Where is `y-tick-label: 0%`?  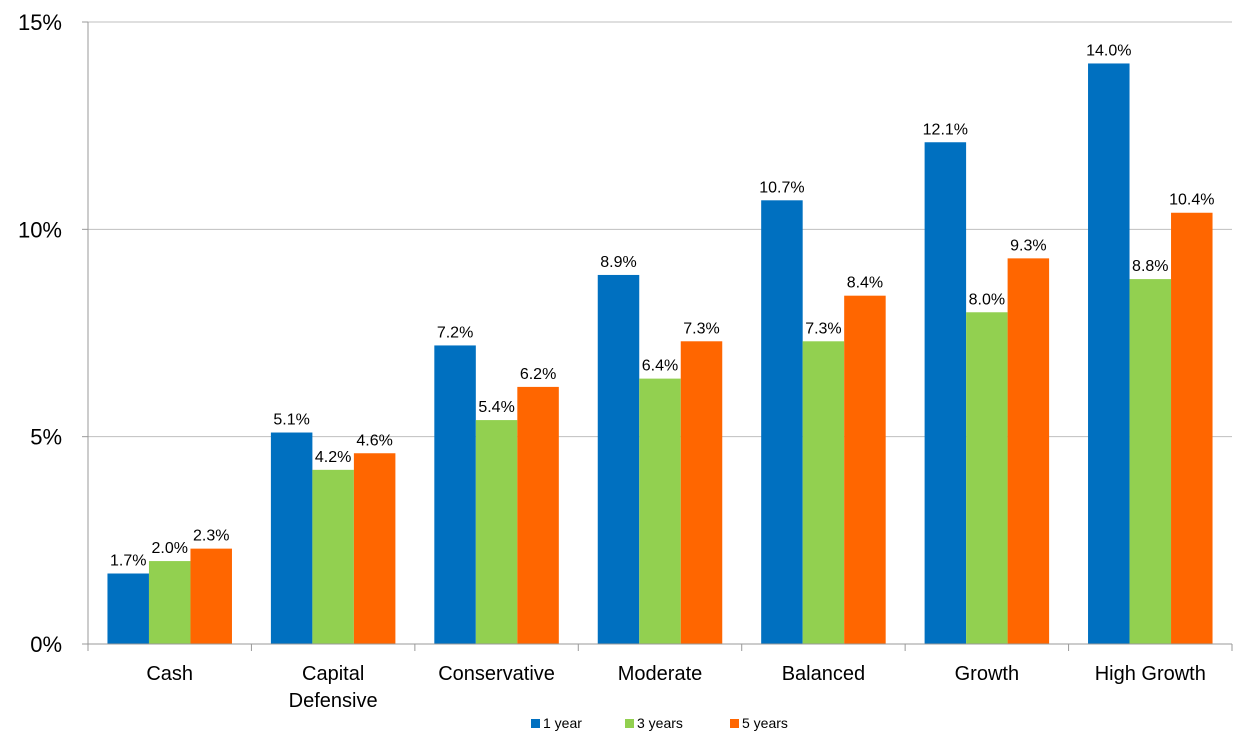 y-tick-label: 0% is located at coordinates (46, 644).